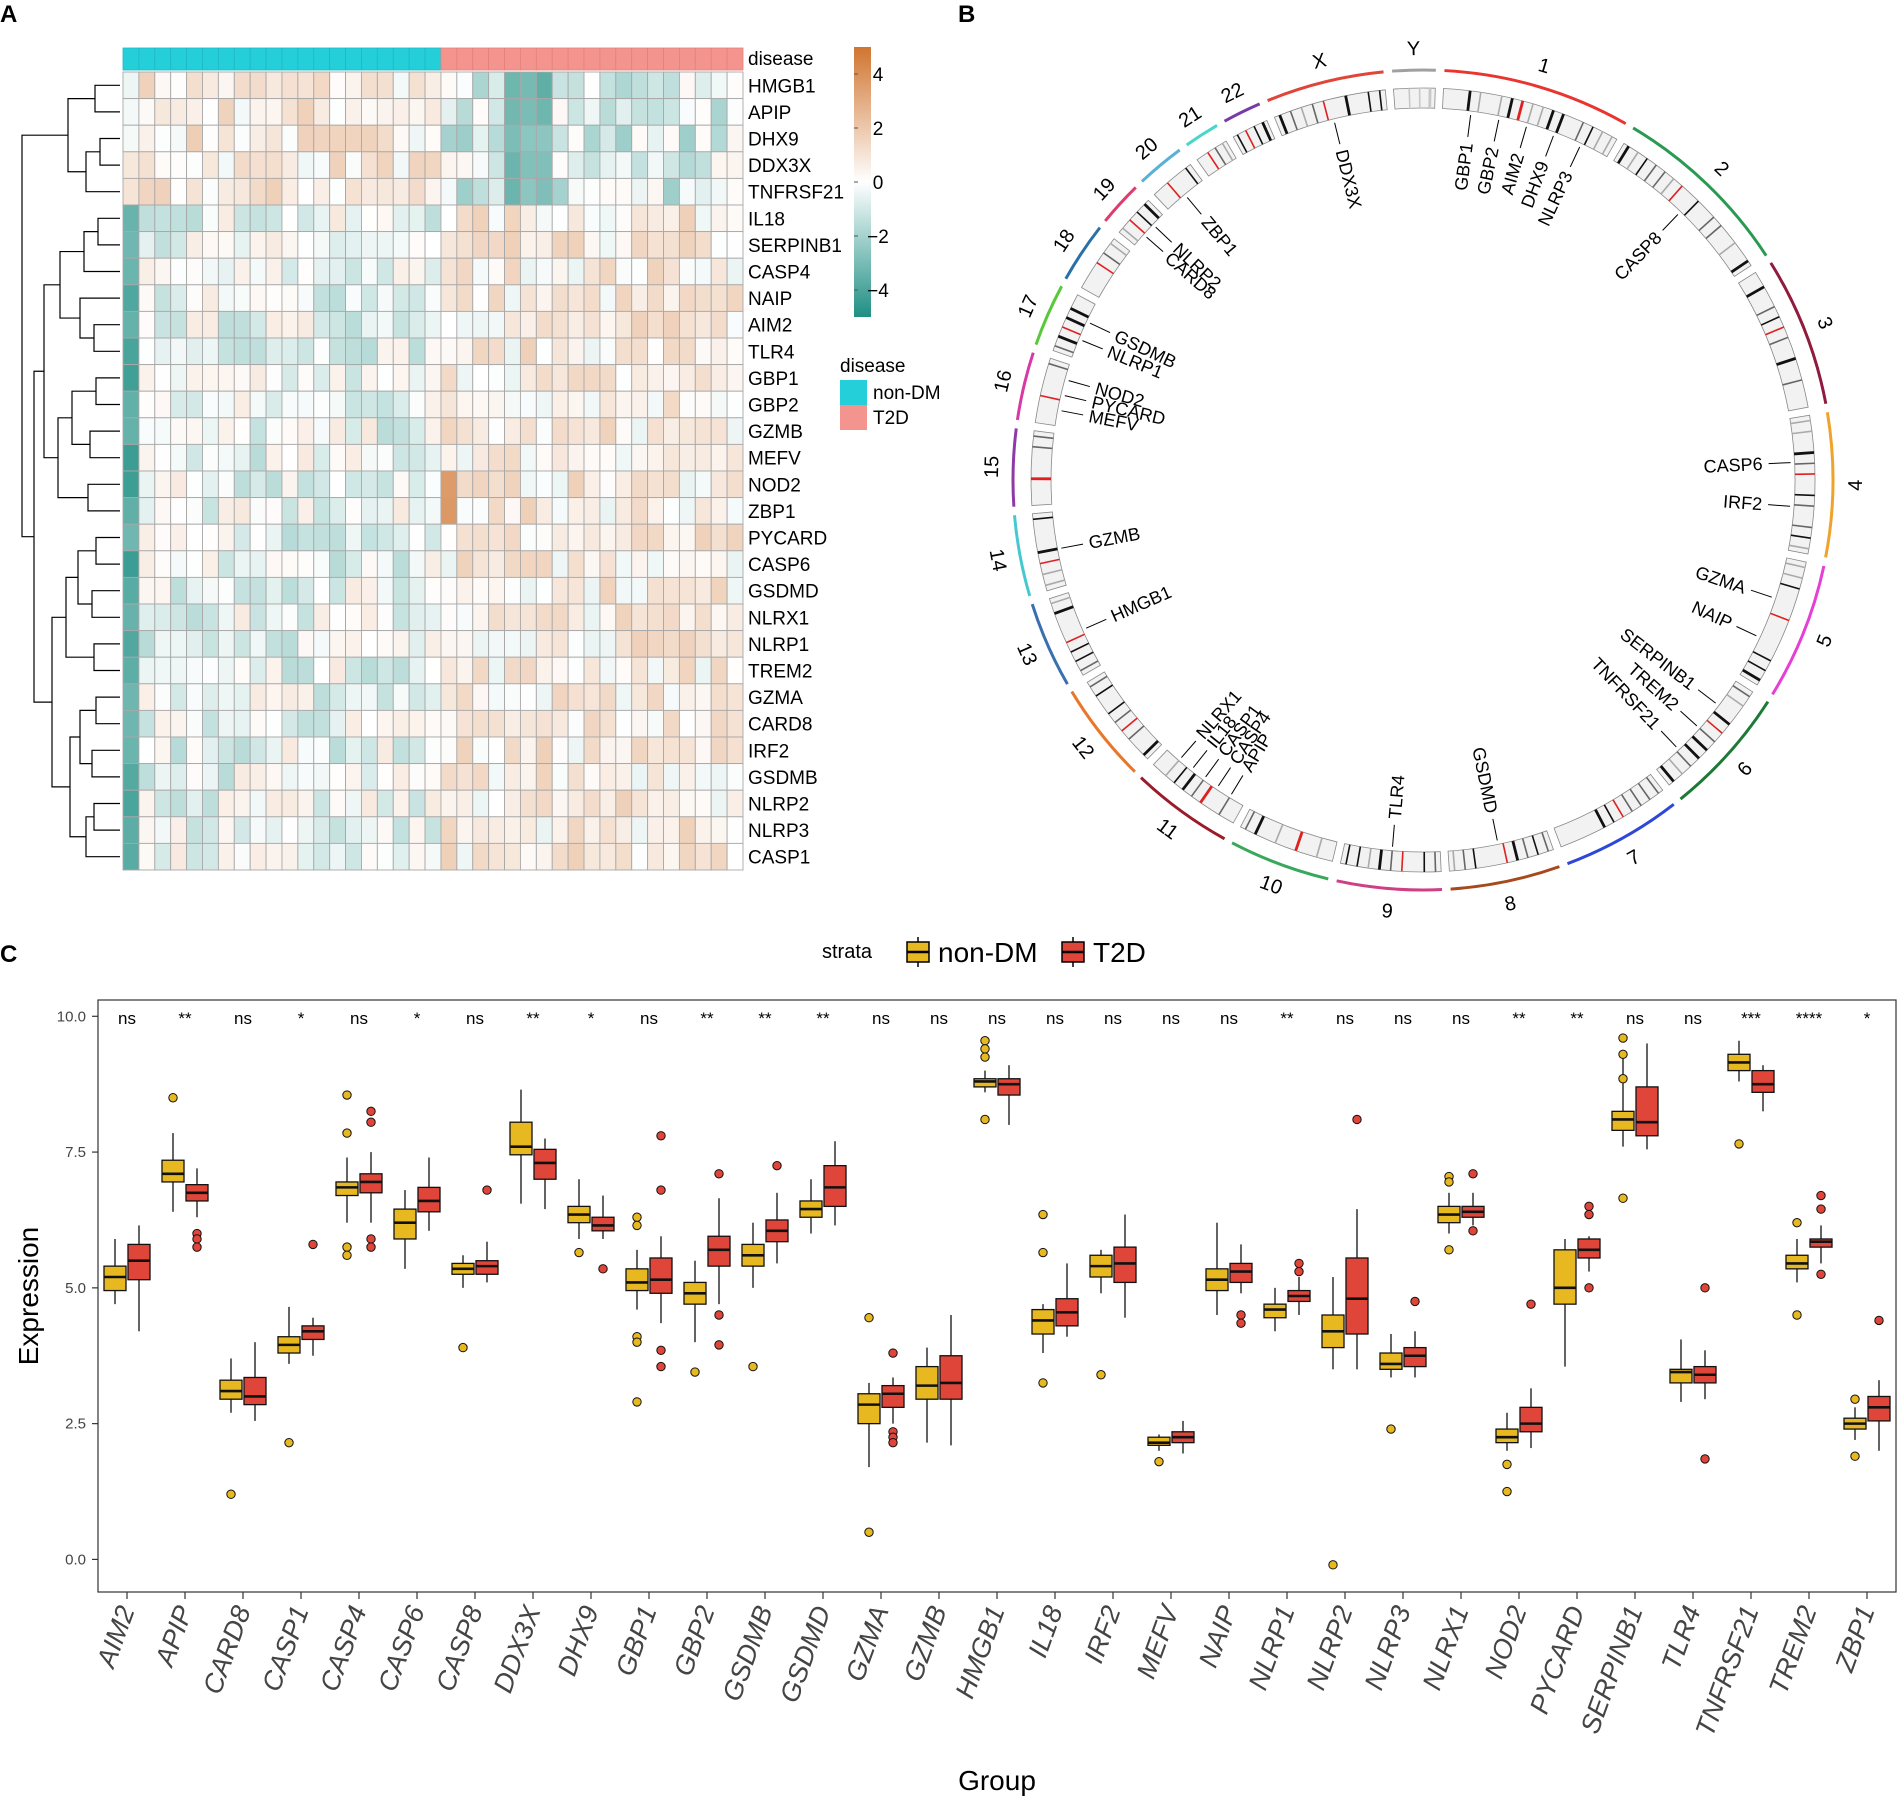 The width and height of the screenshot is (1901, 1805). What do you see at coordinates (779, 565) in the screenshot?
I see `row-label: CASP6` at bounding box center [779, 565].